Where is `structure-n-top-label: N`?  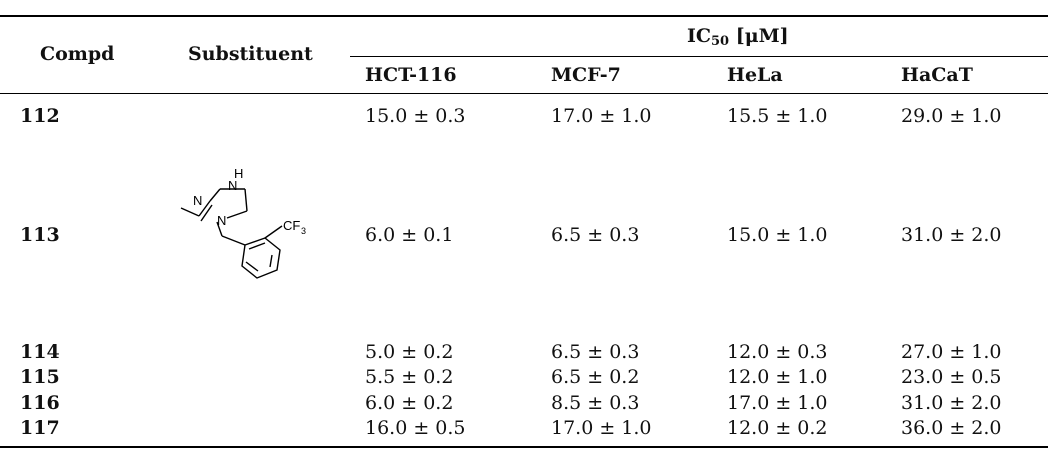
structure-n-top-label: N is located at coordinates (232, 185).